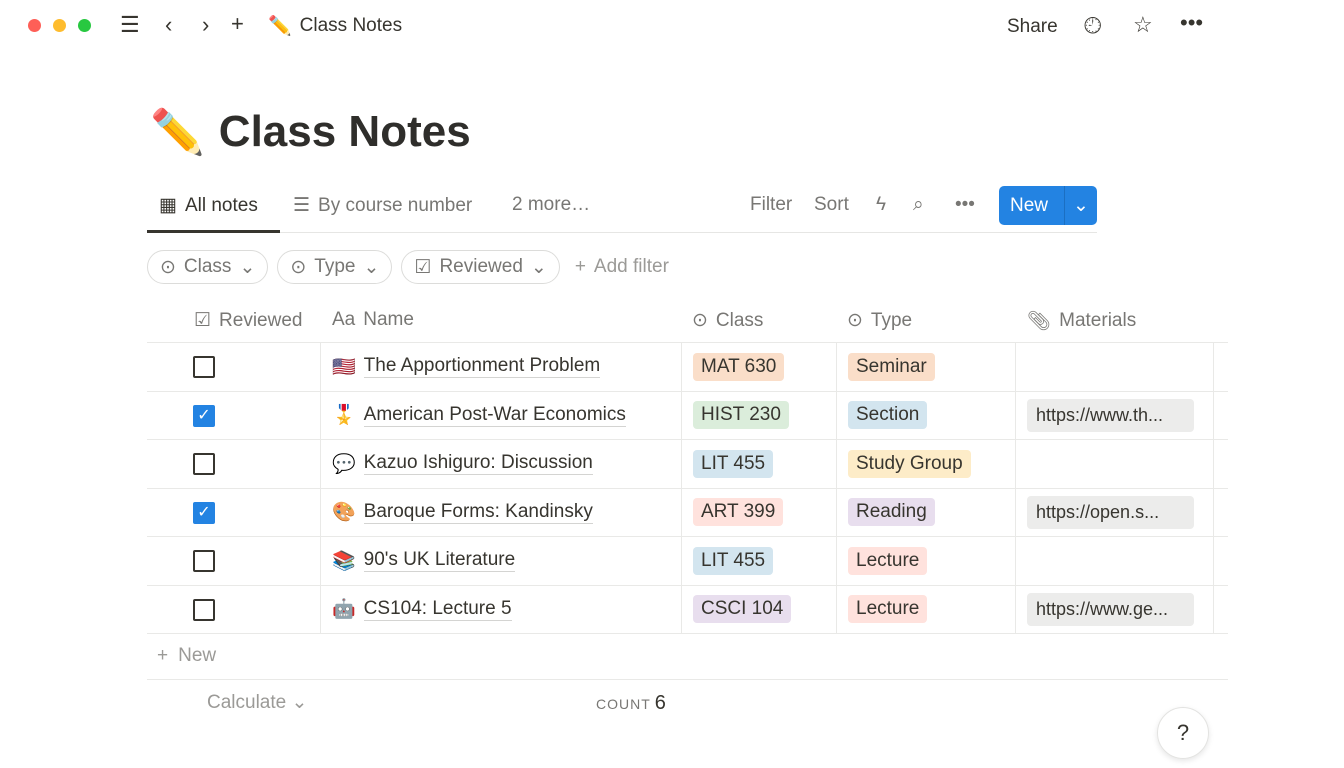  I want to click on column-name: Aa Name, so click(373, 320).